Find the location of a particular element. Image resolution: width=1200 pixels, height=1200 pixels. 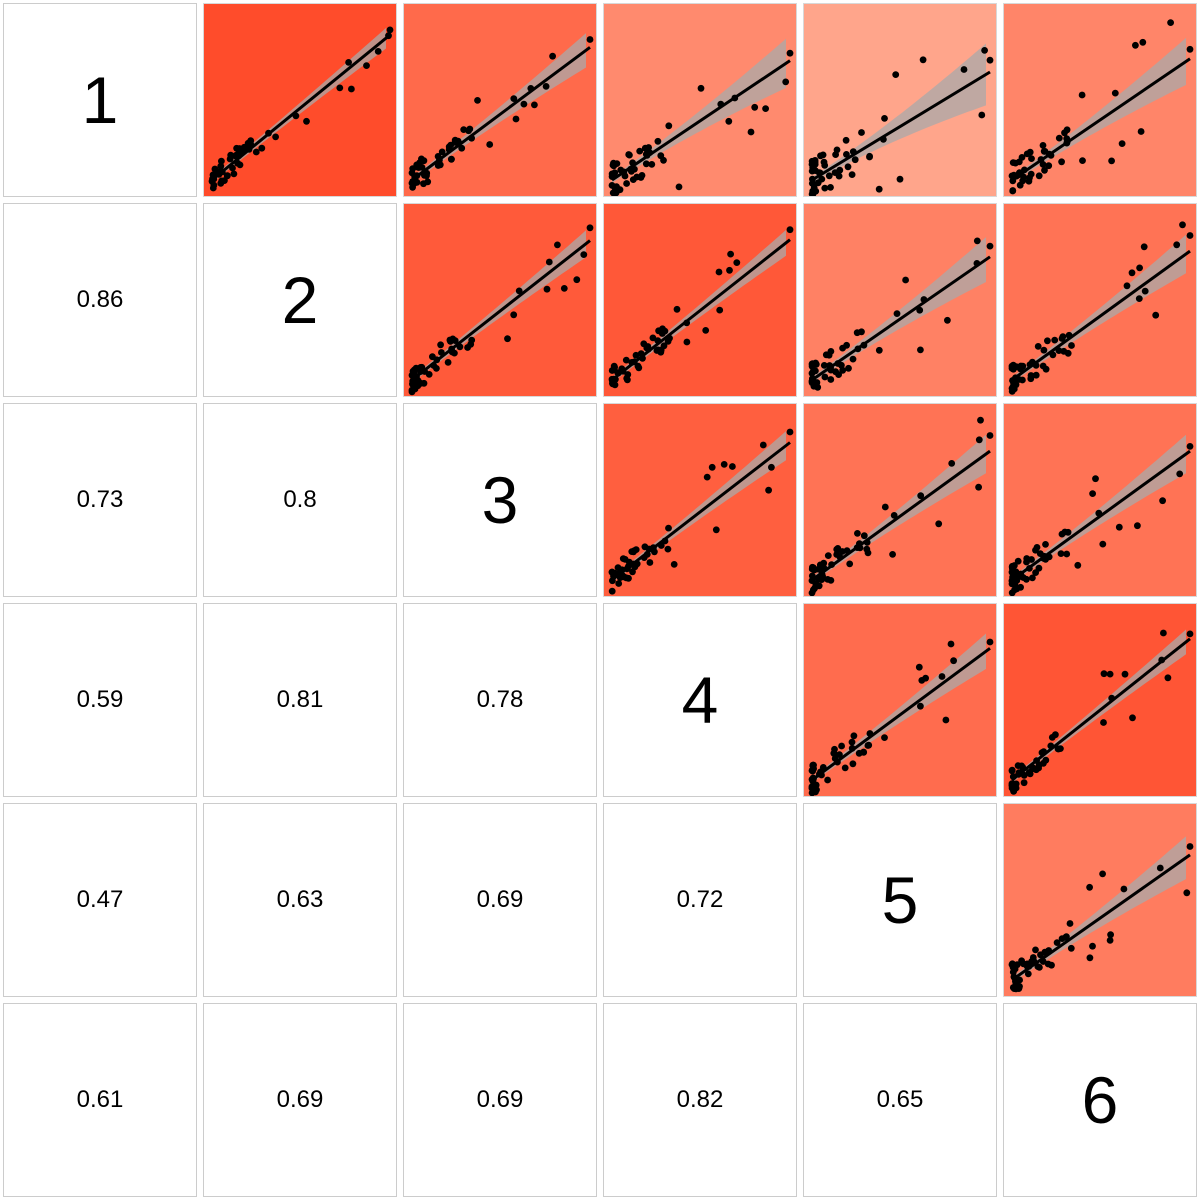

correlation-value: 0.81 is located at coordinates (300, 699).